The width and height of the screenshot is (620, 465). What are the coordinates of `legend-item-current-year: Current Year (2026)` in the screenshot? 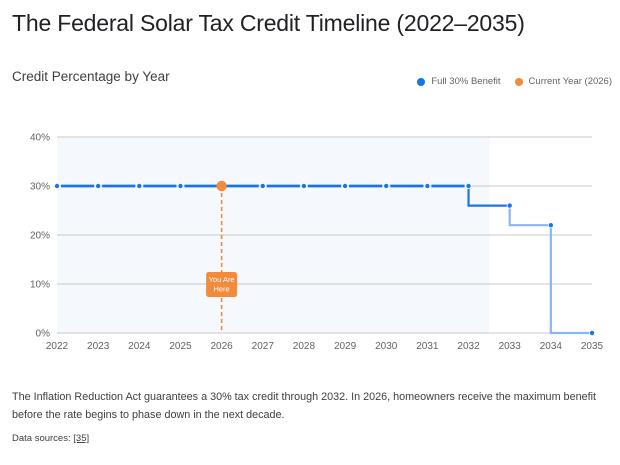 It's located at (563, 81).